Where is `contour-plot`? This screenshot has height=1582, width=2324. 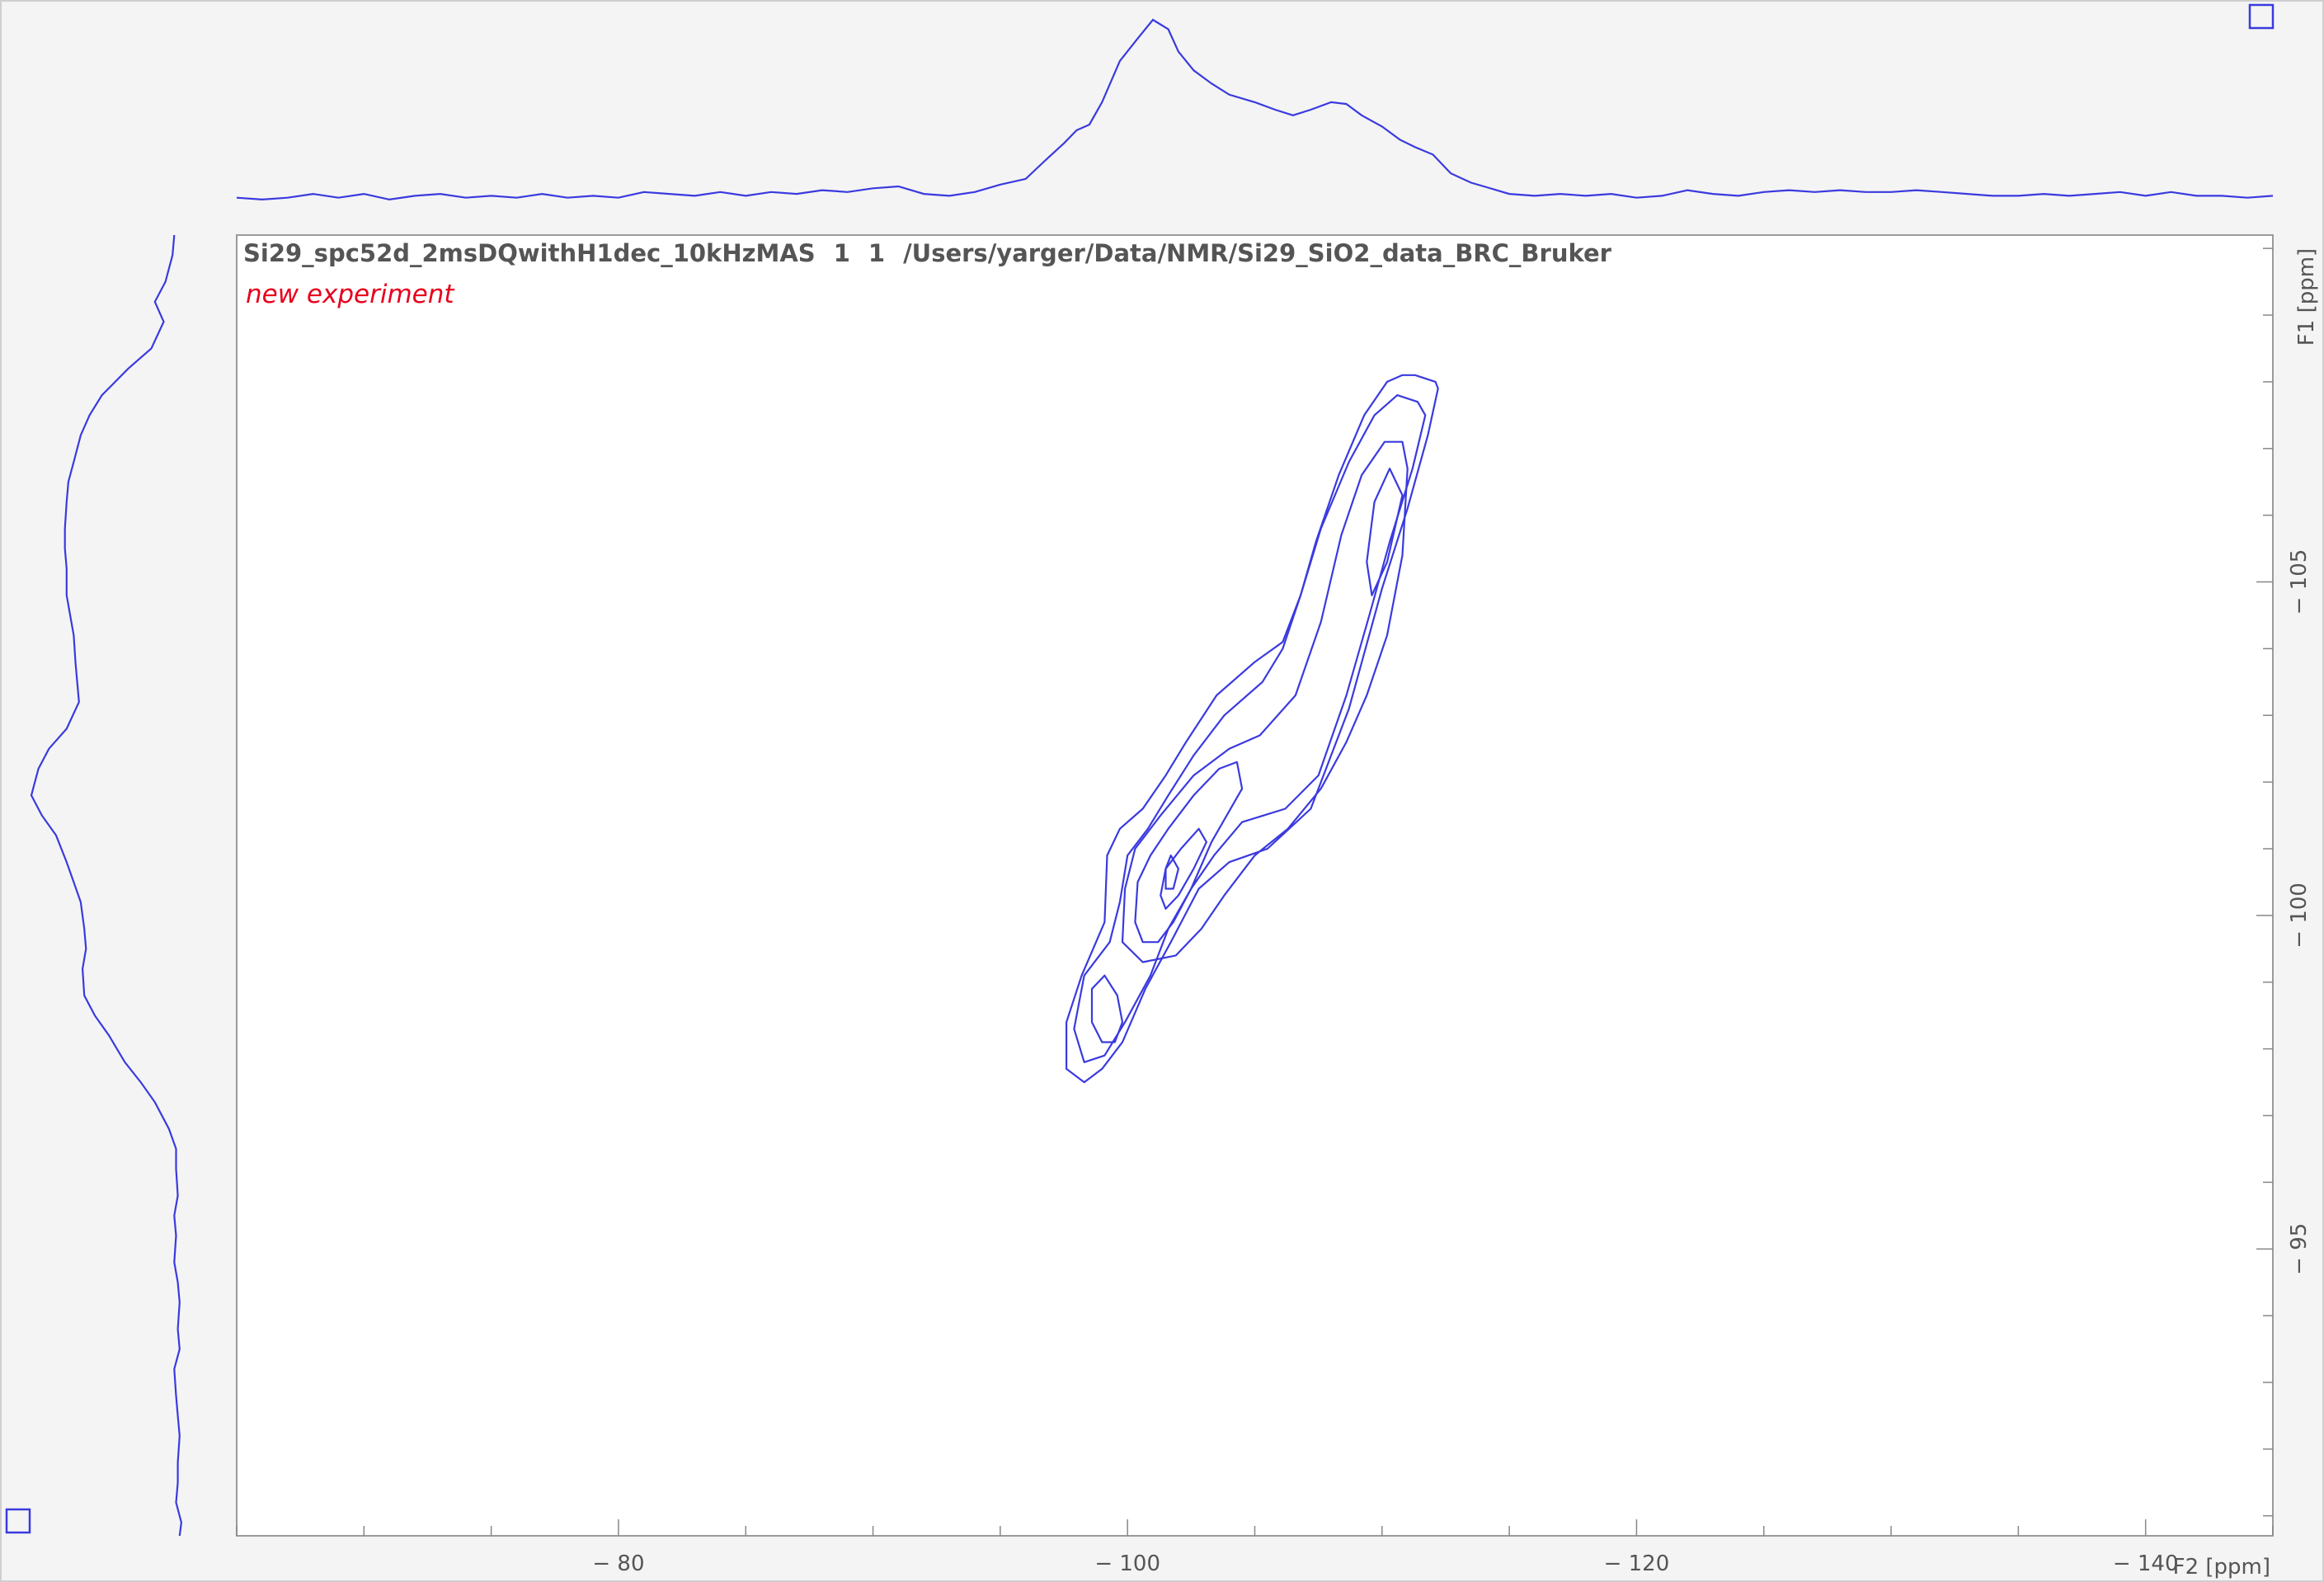 contour-plot is located at coordinates (1252, 729).